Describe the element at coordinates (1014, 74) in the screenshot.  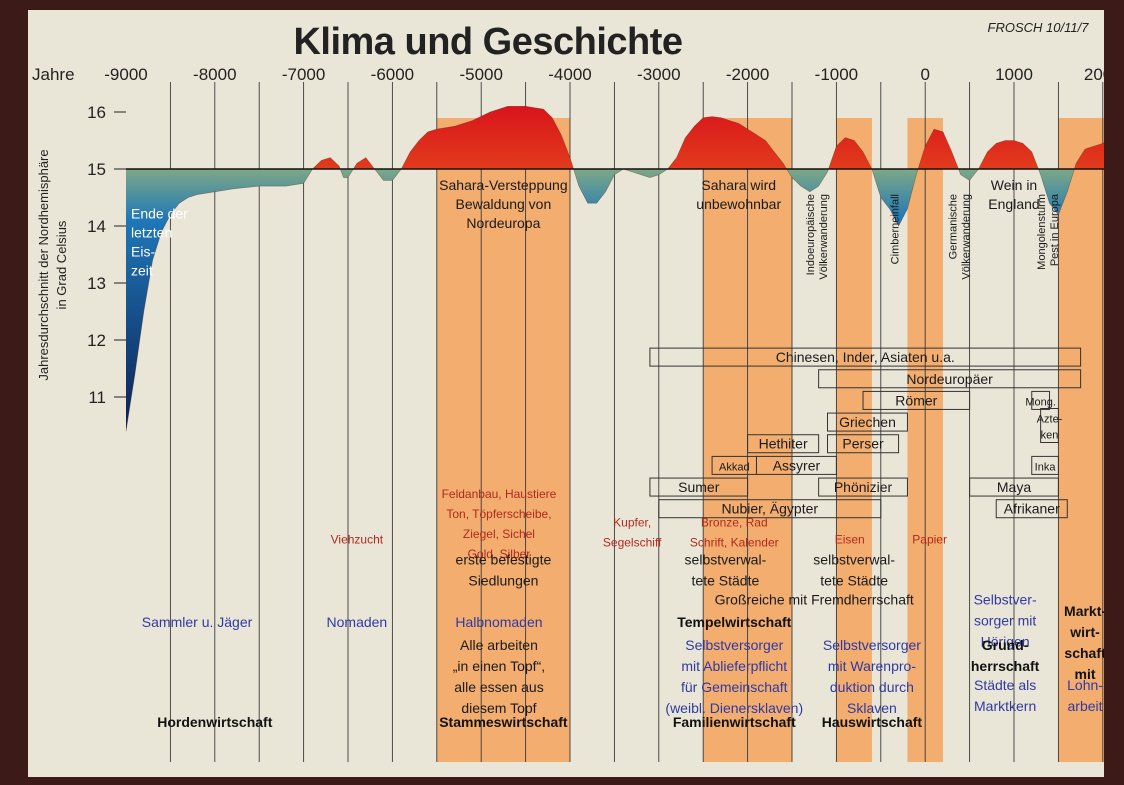
I see `x-tick-label: 1000` at that location.